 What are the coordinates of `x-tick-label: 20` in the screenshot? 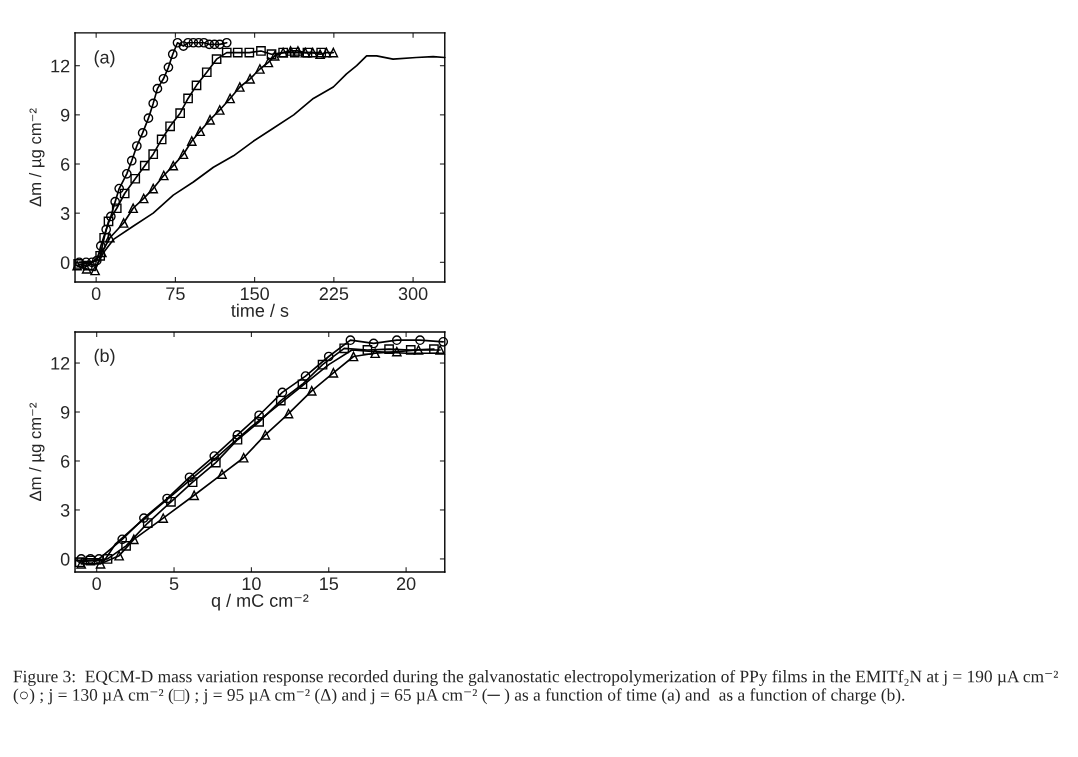 It's located at (406, 584).